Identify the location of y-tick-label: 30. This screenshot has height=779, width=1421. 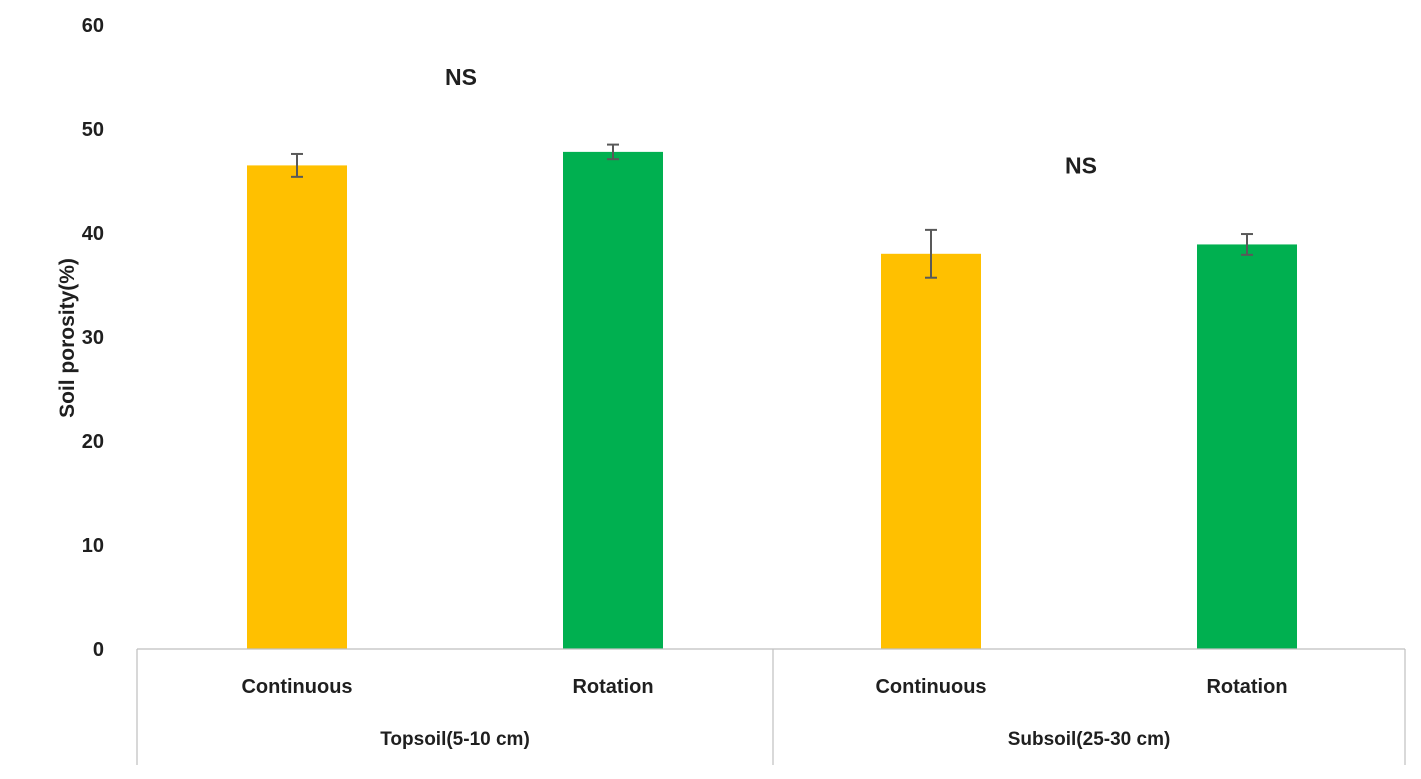
(93, 338).